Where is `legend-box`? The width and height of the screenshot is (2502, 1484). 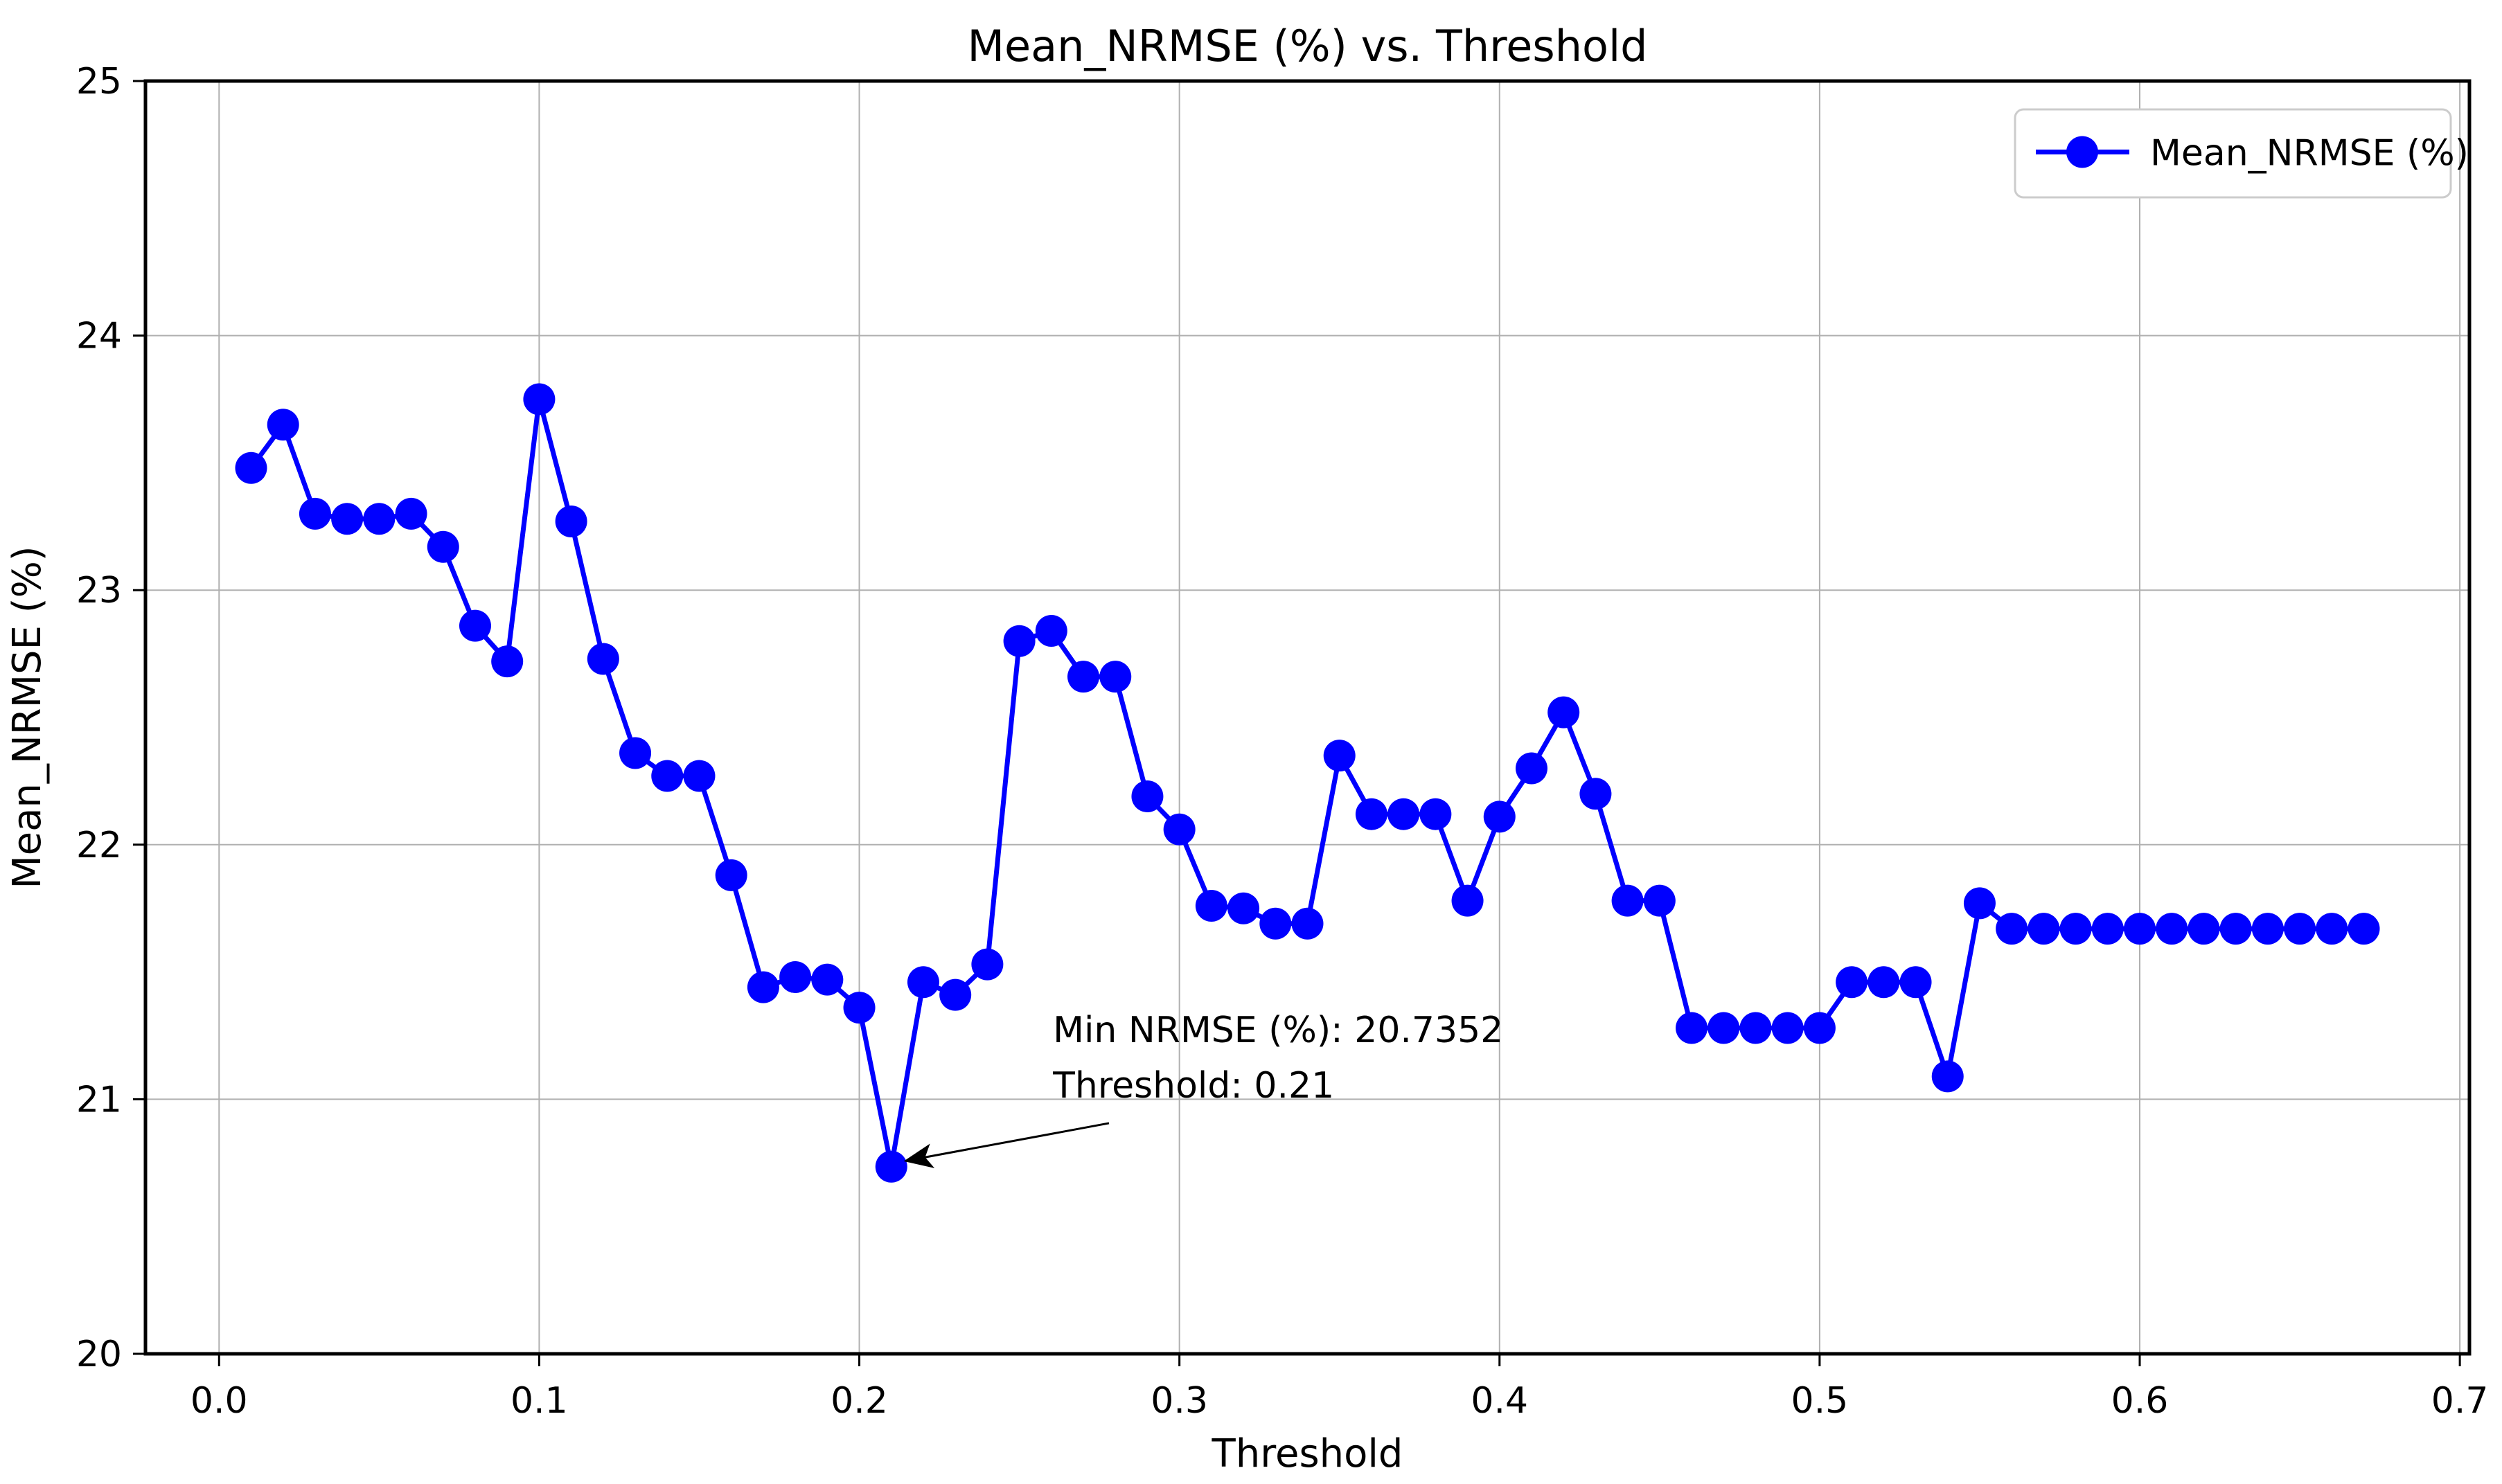 legend-box is located at coordinates (2233, 153).